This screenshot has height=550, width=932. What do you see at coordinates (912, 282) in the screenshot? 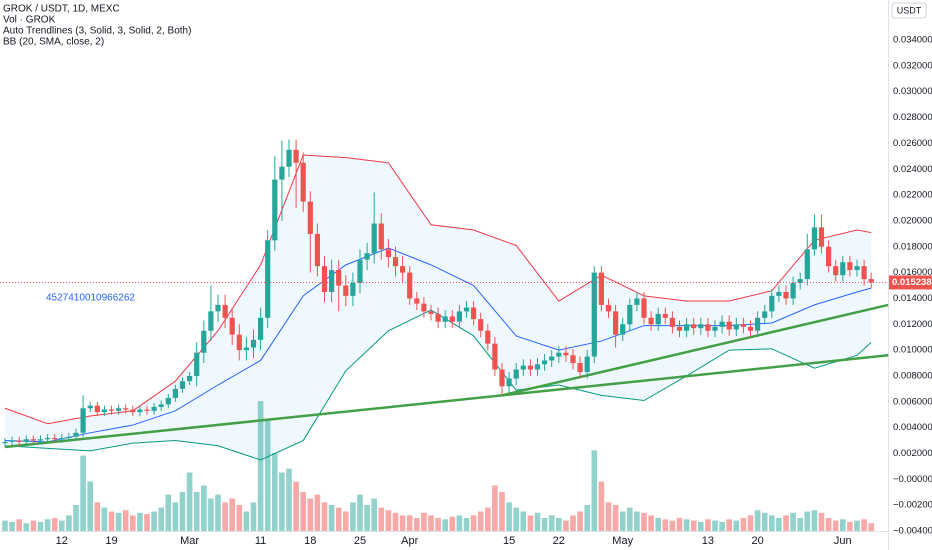
I see `last-price-label: 0.015238` at bounding box center [912, 282].